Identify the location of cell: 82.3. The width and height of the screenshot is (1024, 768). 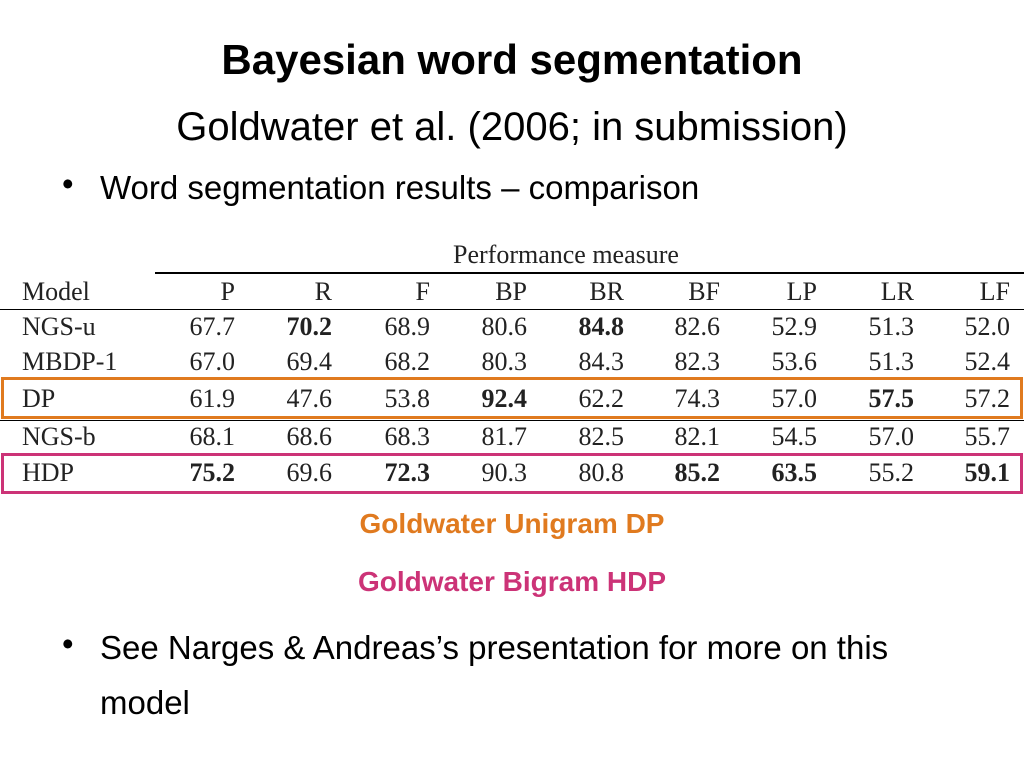
(697, 361).